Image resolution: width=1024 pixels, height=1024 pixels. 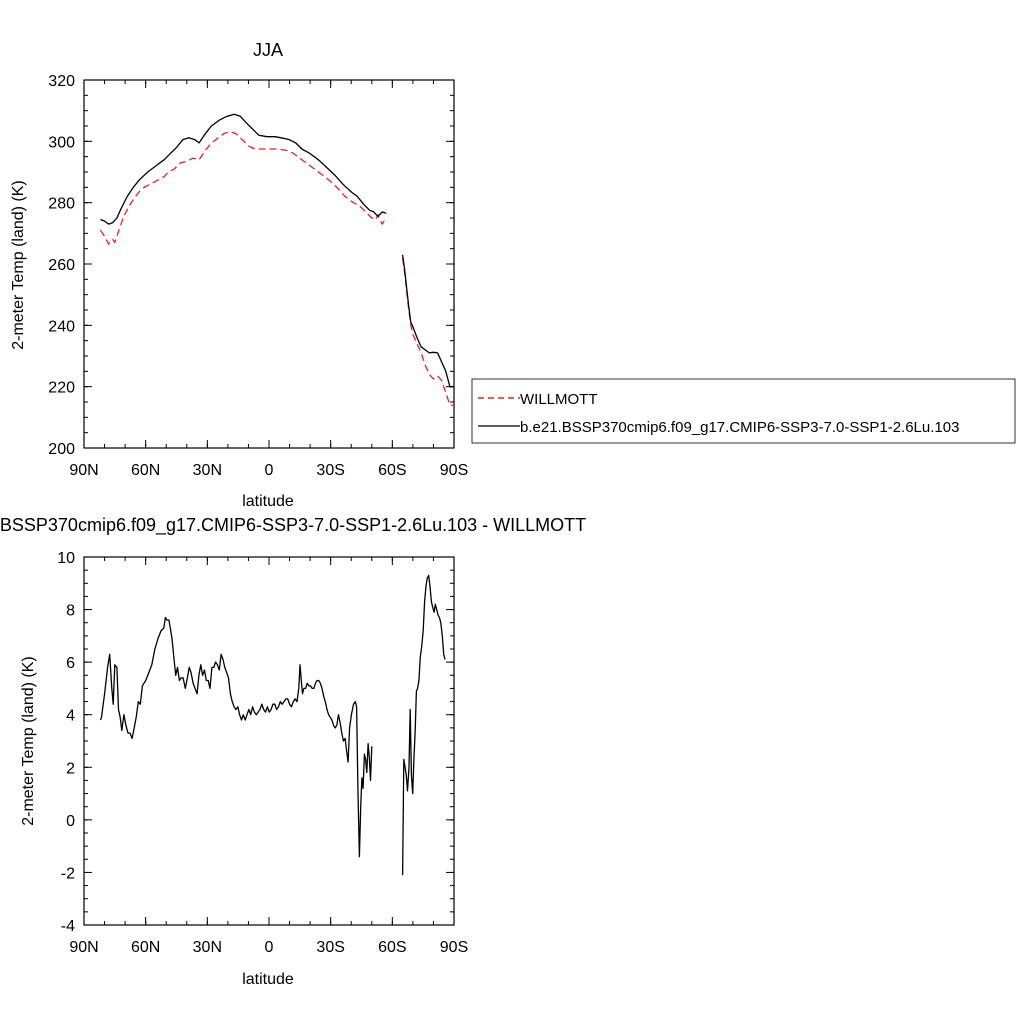 I want to click on legend-box, so click(x=743, y=411).